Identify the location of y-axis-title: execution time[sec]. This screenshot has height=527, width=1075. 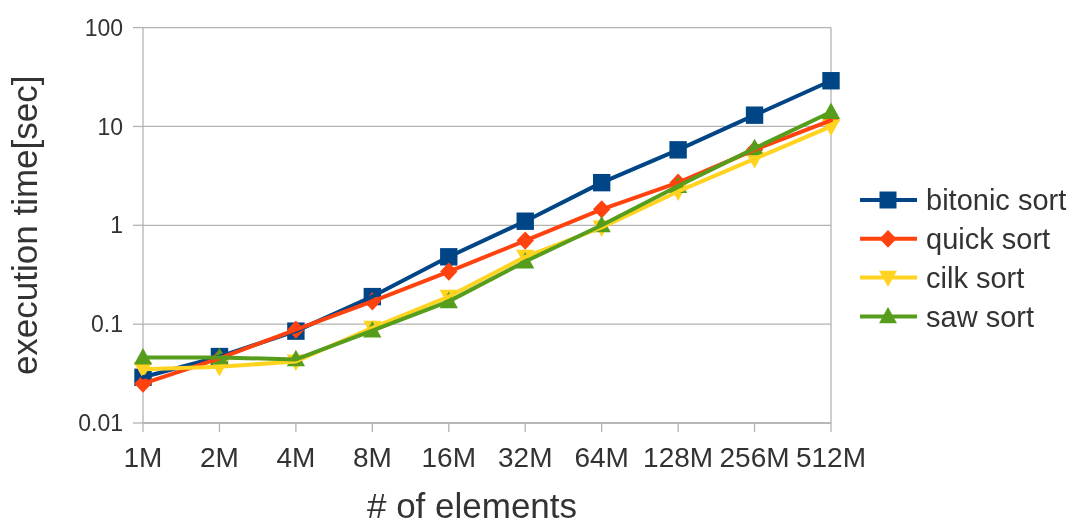
(24, 225).